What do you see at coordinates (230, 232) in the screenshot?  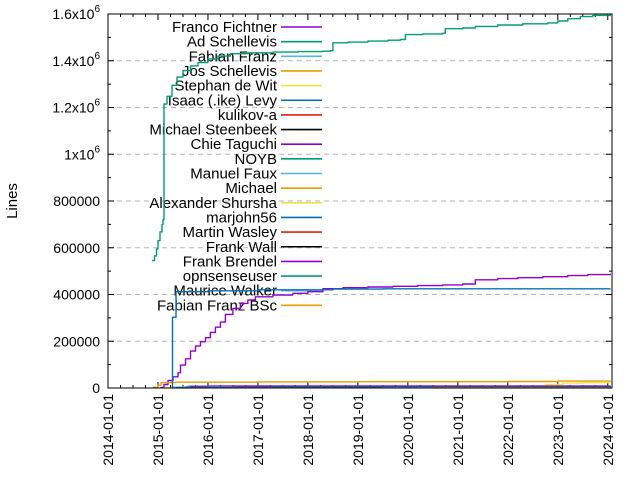 I see `legend-entry-label: Martin Wasley` at bounding box center [230, 232].